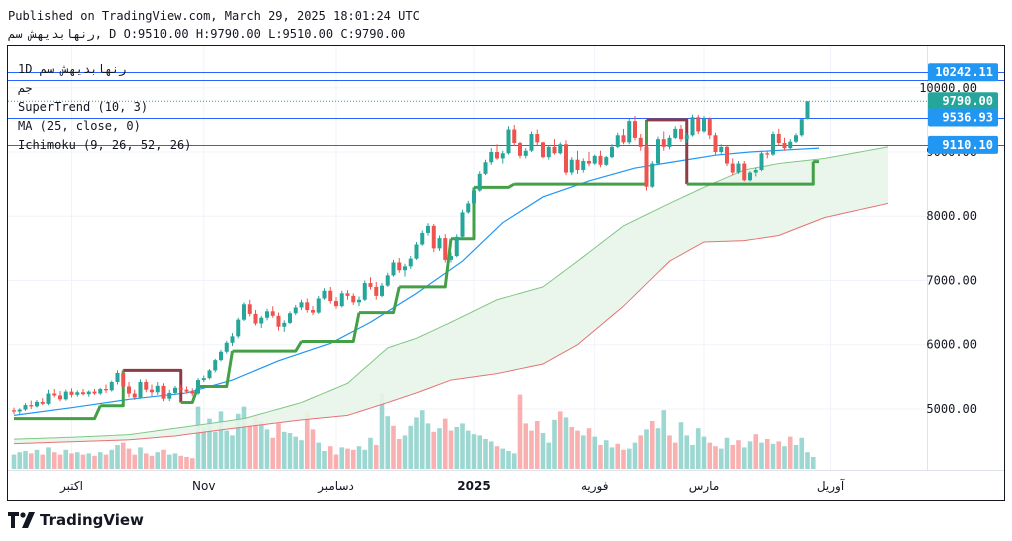 This screenshot has width=1012, height=541. I want to click on legend-supertrend: SuperTrend (10, 3), so click(83, 107).